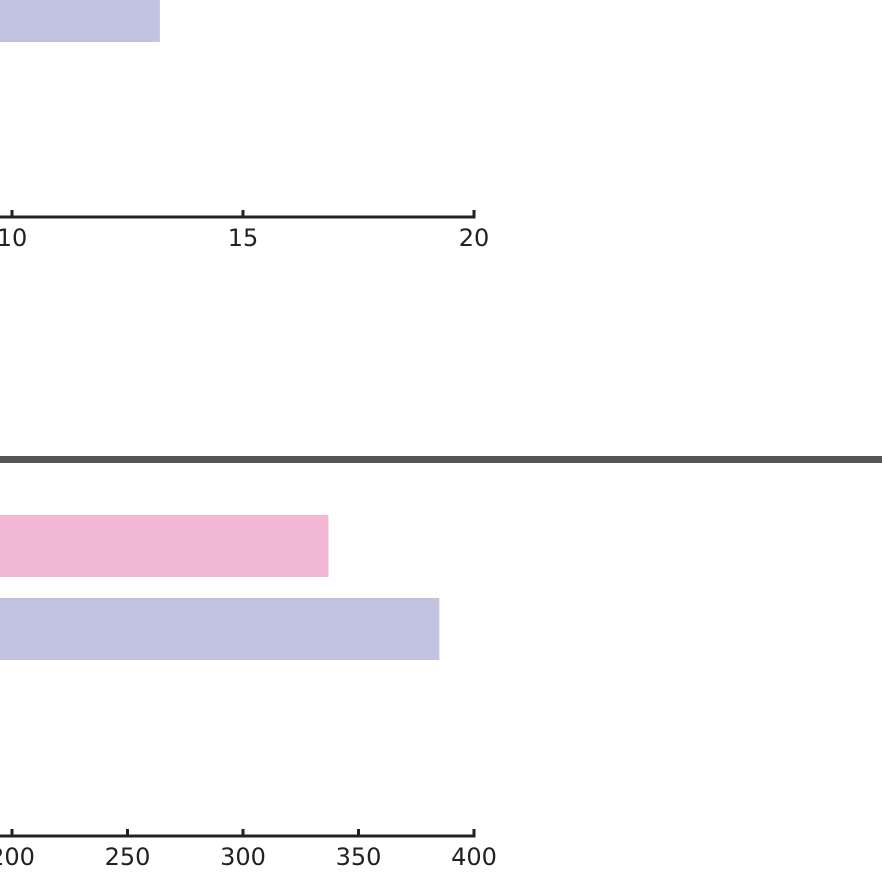 This screenshot has height=886, width=882. What do you see at coordinates (17, 857) in the screenshot?
I see `x-tick-label: 200` at bounding box center [17, 857].